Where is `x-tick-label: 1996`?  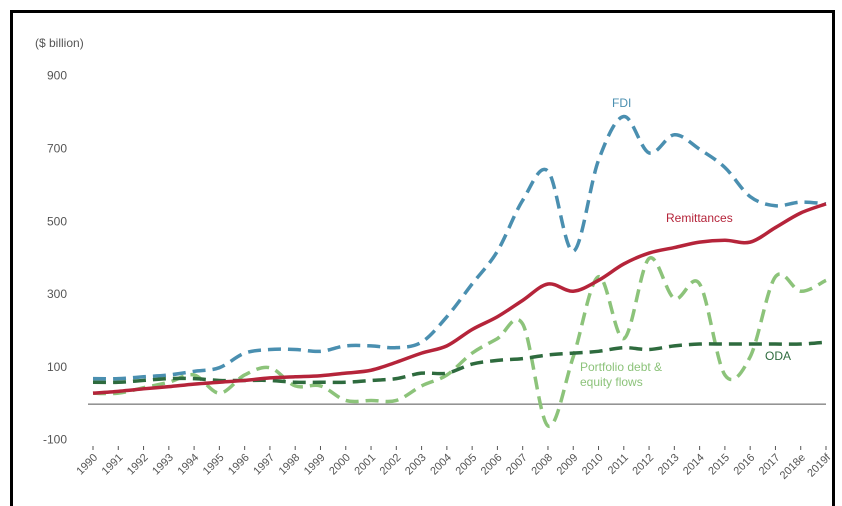
x-tick-label: 1996 is located at coordinates (239, 465).